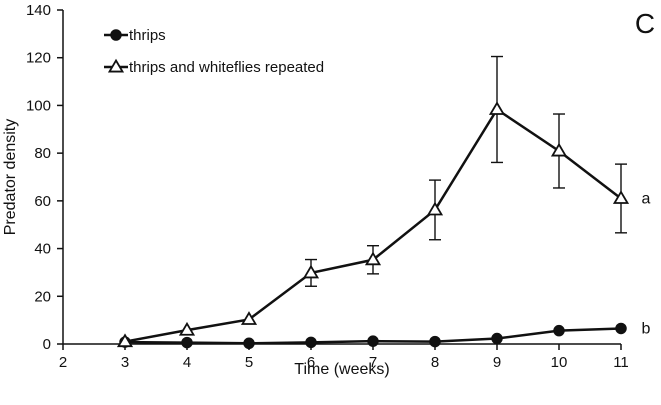 This screenshot has height=405, width=661. Describe the element at coordinates (38, 10) in the screenshot. I see `y-tick-label: 140` at that location.